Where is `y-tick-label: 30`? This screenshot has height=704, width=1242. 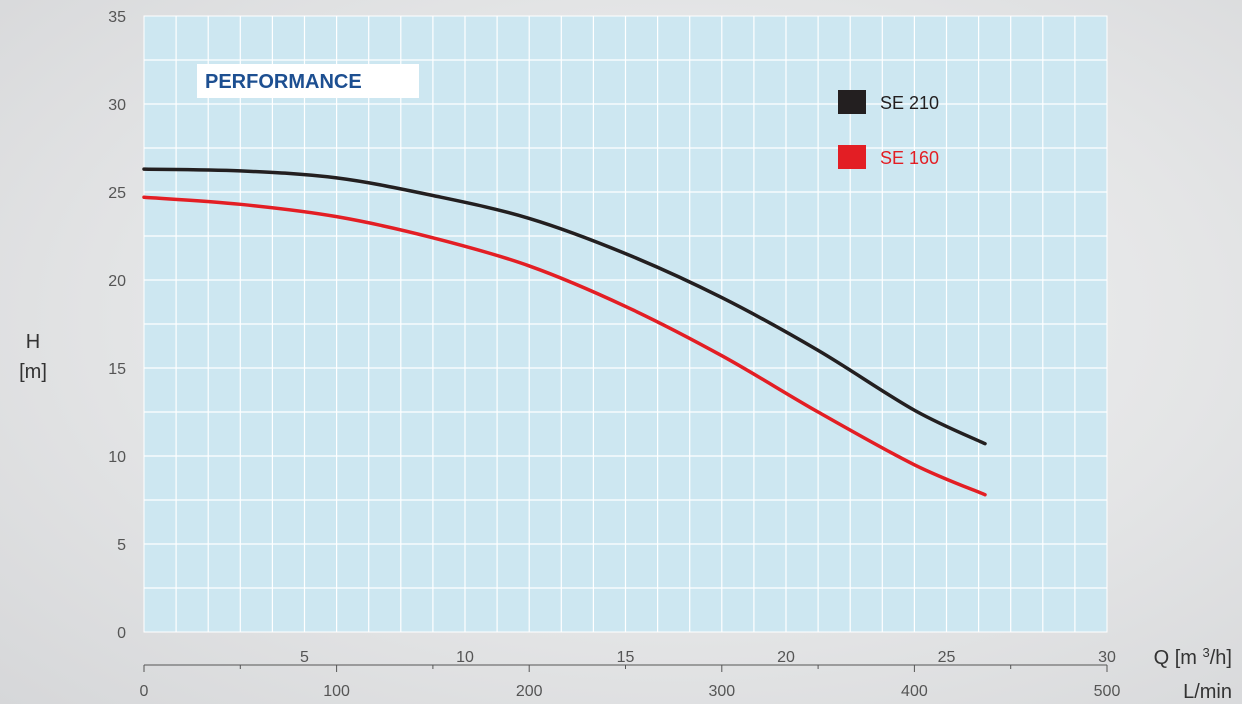 y-tick-label: 30 is located at coordinates (117, 105).